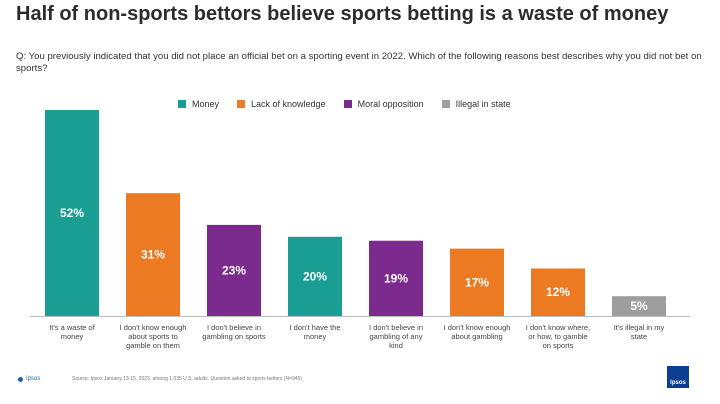 This screenshot has height=404, width=720. I want to click on ipsos-badge: Ipsos, so click(678, 377).